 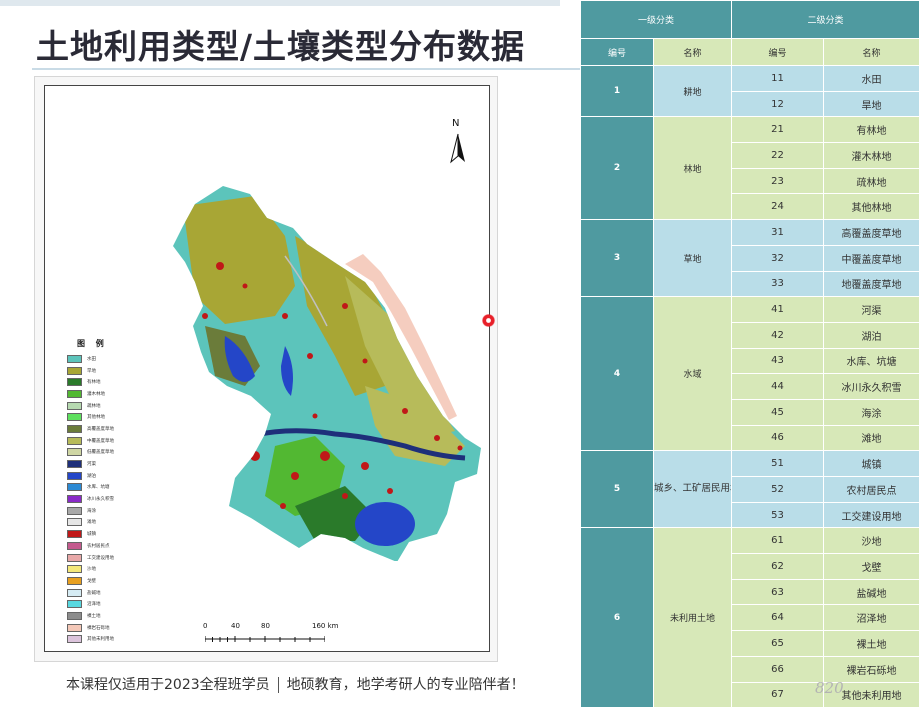 What do you see at coordinates (306, 69) in the screenshot?
I see `title-divider` at bounding box center [306, 69].